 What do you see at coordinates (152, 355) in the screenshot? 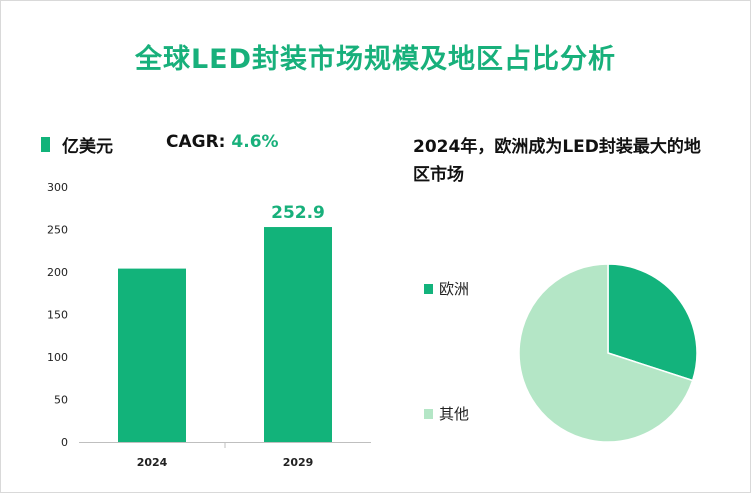
I see `bar-2024` at bounding box center [152, 355].